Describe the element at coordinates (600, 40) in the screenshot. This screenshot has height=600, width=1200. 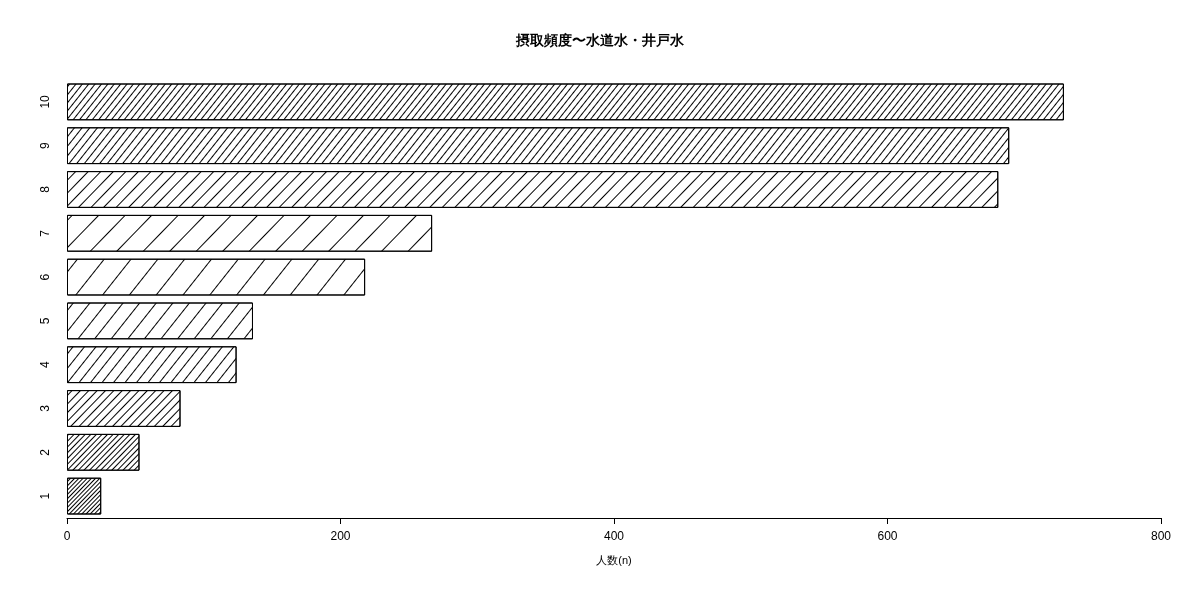
I see `chart-title: 摂取頻度〜水道水・井戸水` at that location.